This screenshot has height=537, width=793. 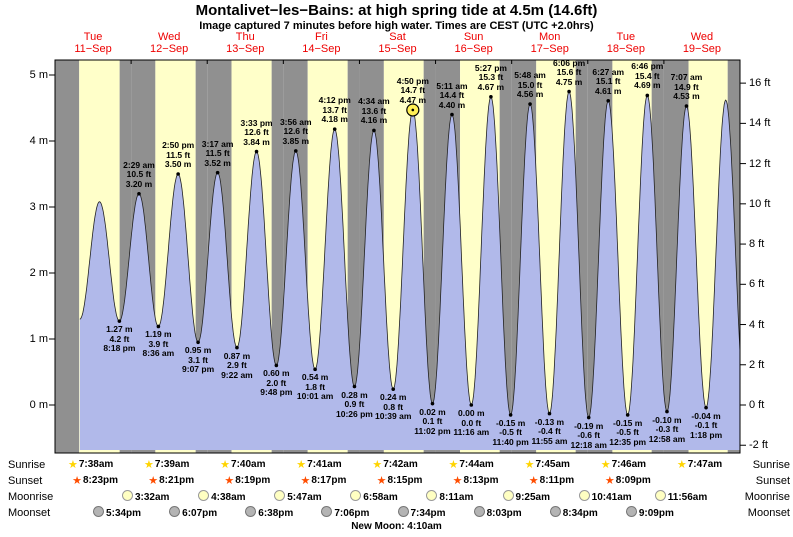 I want to click on moonrise-time: 10:41am, so click(x=611, y=497).